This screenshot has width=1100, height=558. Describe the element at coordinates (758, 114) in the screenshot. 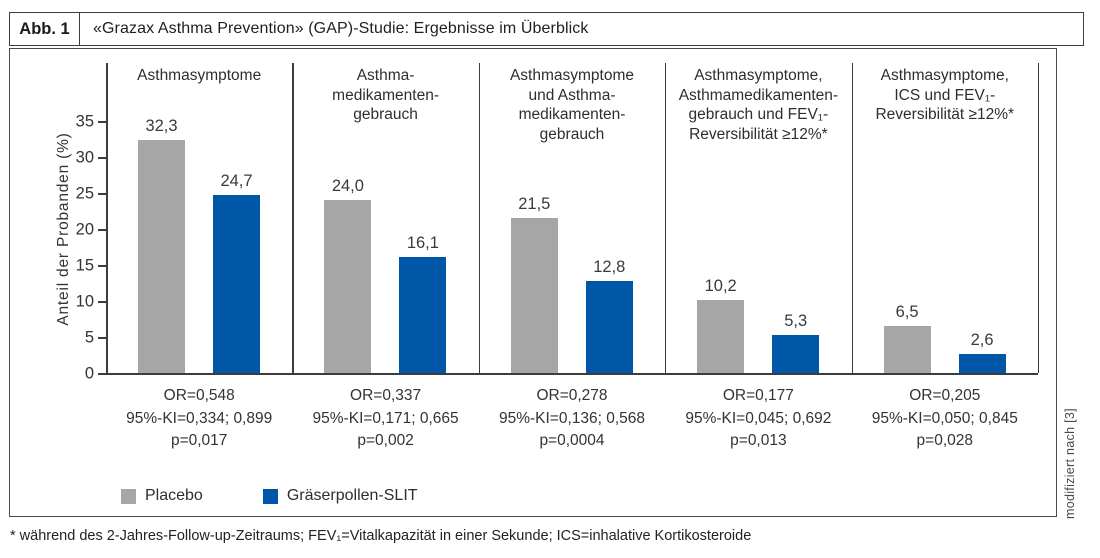

I see `panel-header-line: gebrauch und FEV₁-` at that location.